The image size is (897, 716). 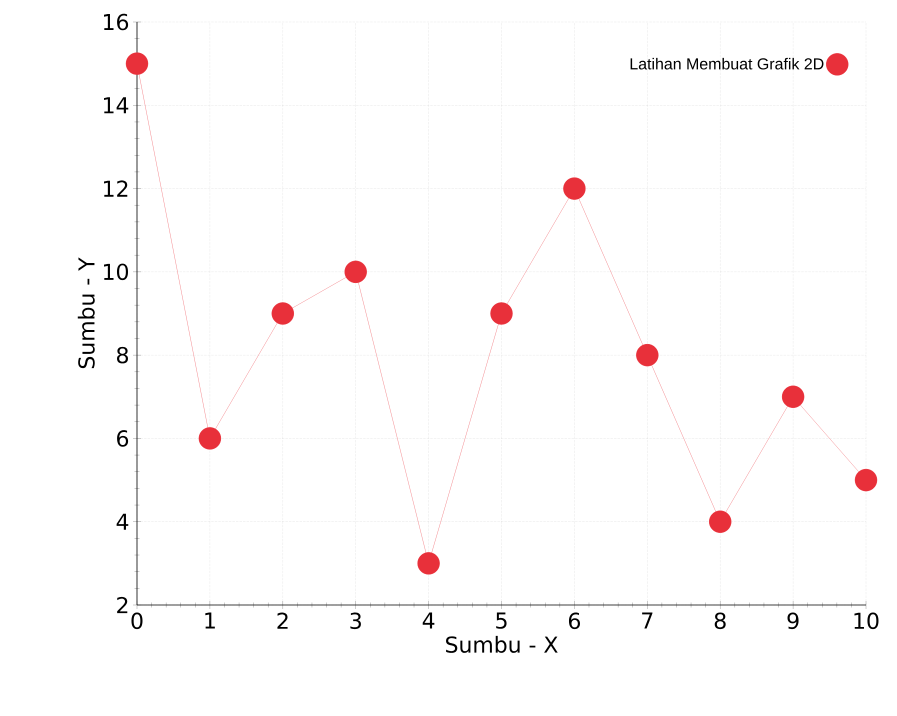 What do you see at coordinates (428, 620) in the screenshot?
I see `x-tick-label: 4` at bounding box center [428, 620].